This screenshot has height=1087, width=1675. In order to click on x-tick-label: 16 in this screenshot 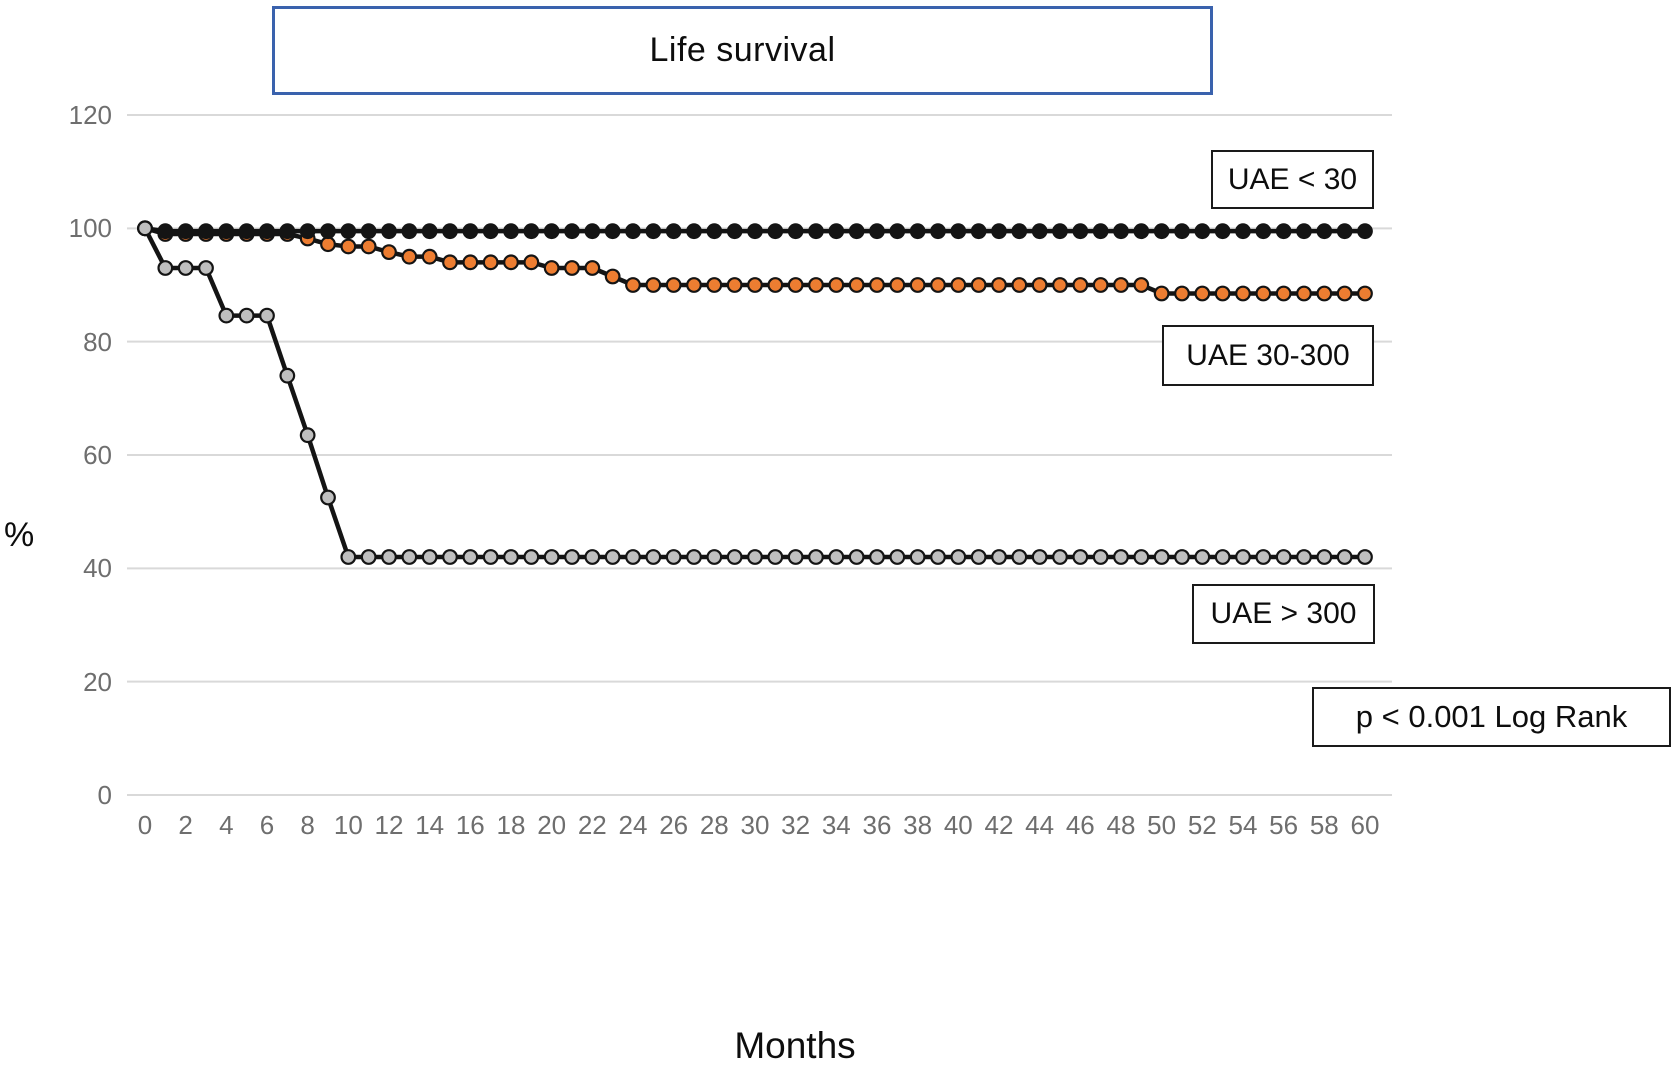, I will do `click(470, 825)`.